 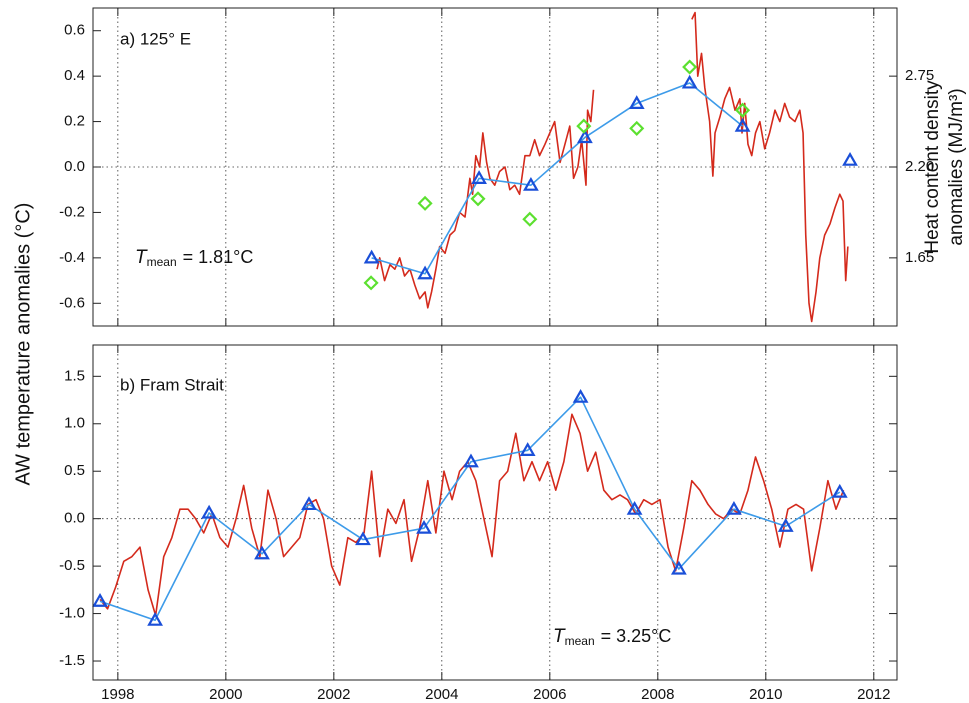 What do you see at coordinates (919, 257) in the screenshot?
I see `y2-tick-label: 1.65` at bounding box center [919, 257].